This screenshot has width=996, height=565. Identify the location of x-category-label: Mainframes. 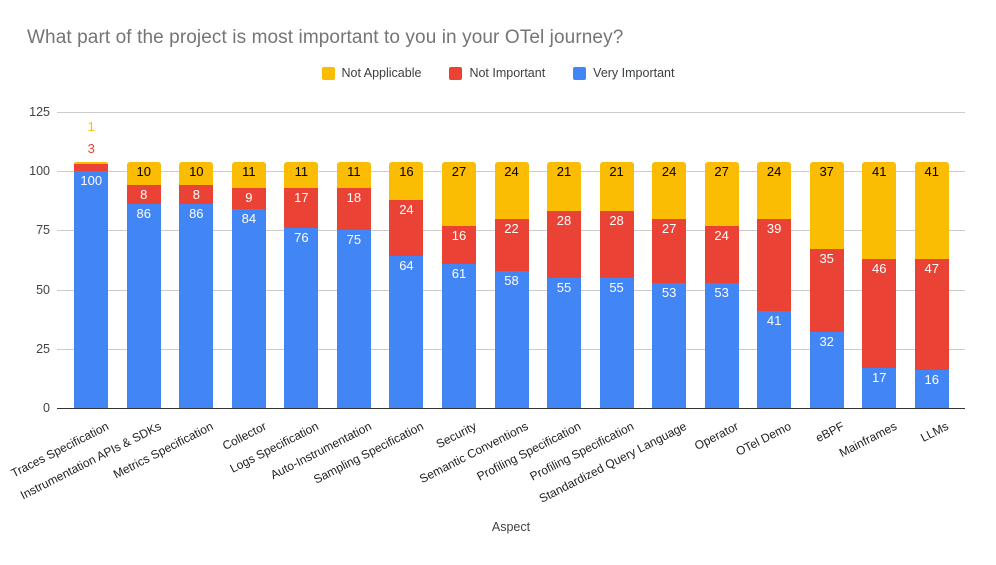
(867, 439).